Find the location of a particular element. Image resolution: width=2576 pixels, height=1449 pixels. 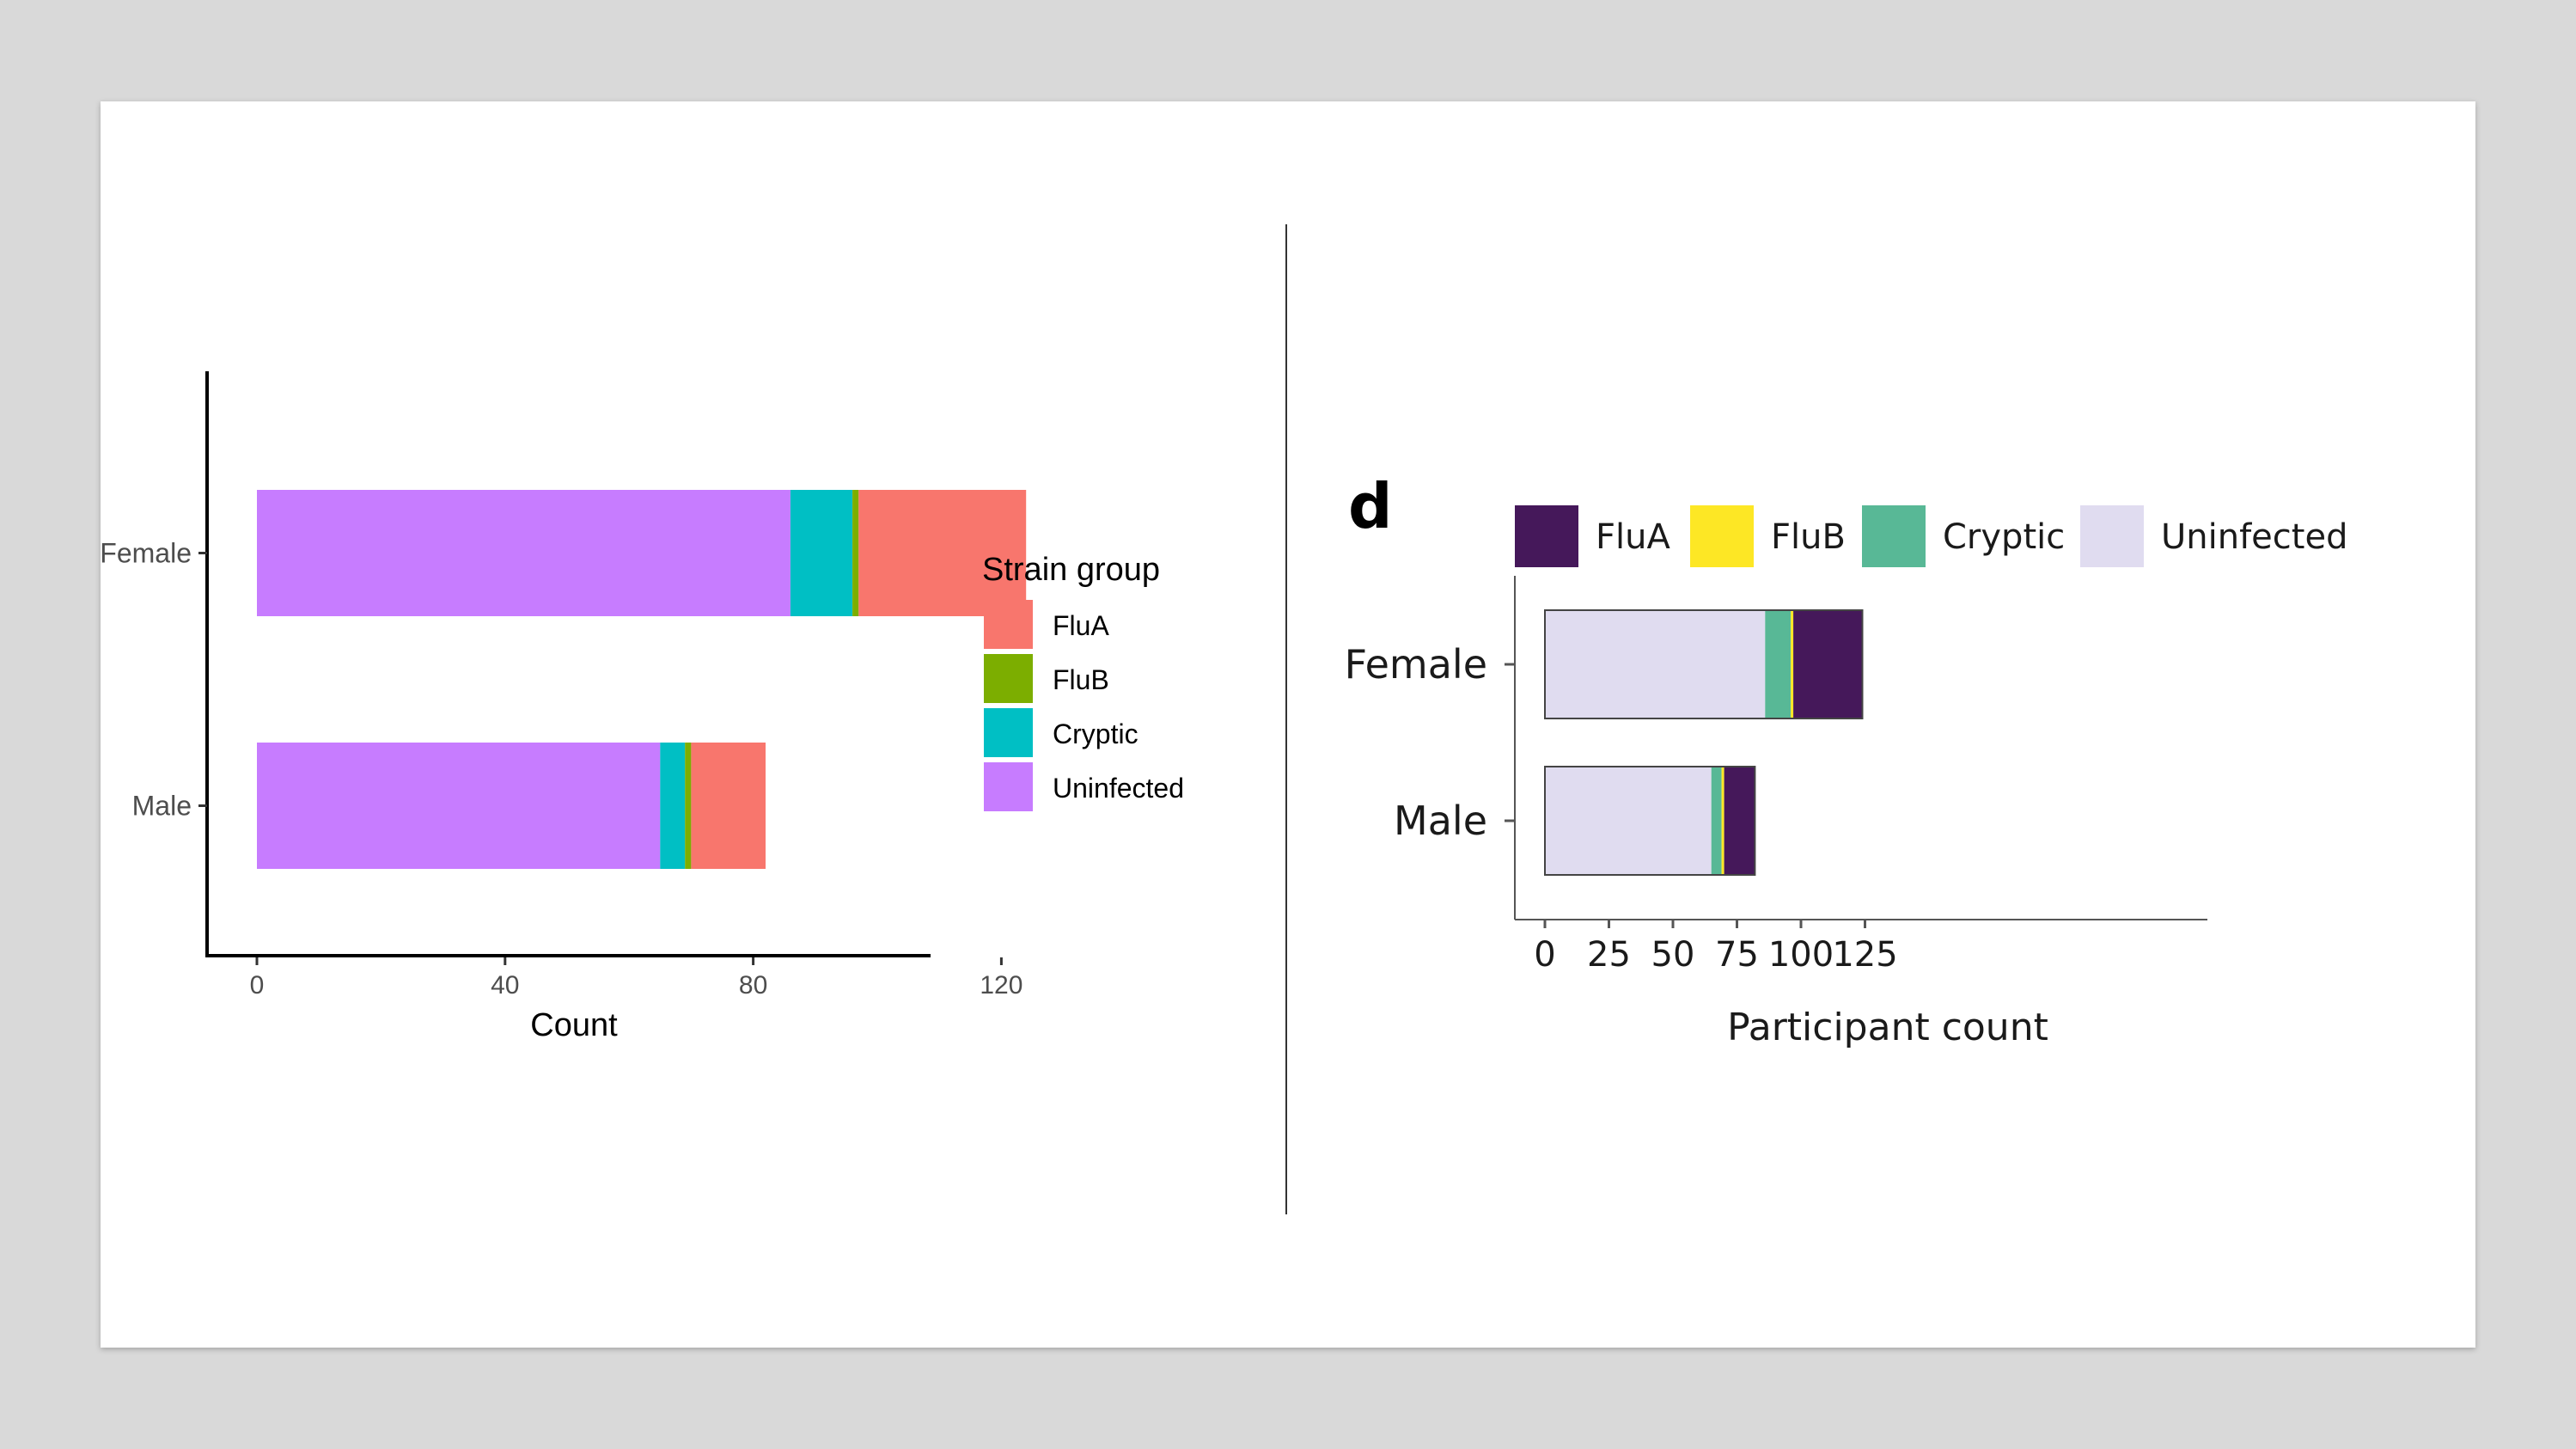

right-legend-swatch-flua is located at coordinates (1546, 536).